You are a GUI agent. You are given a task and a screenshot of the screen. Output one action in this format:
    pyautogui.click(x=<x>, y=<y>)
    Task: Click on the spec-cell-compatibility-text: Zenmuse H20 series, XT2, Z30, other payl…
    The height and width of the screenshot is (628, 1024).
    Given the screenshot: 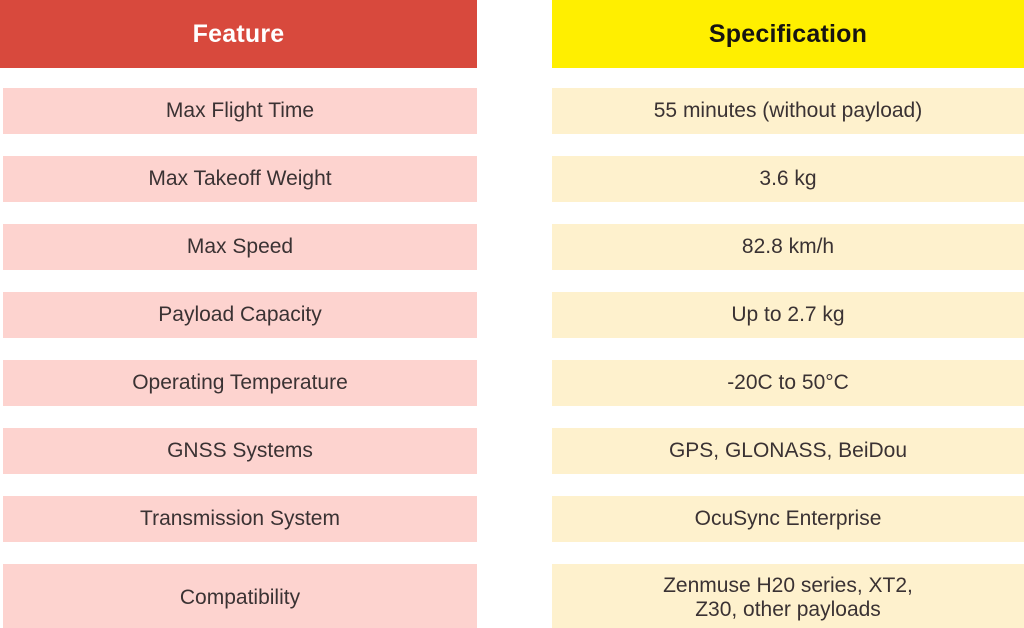 What is the action you would take?
    pyautogui.click(x=788, y=597)
    